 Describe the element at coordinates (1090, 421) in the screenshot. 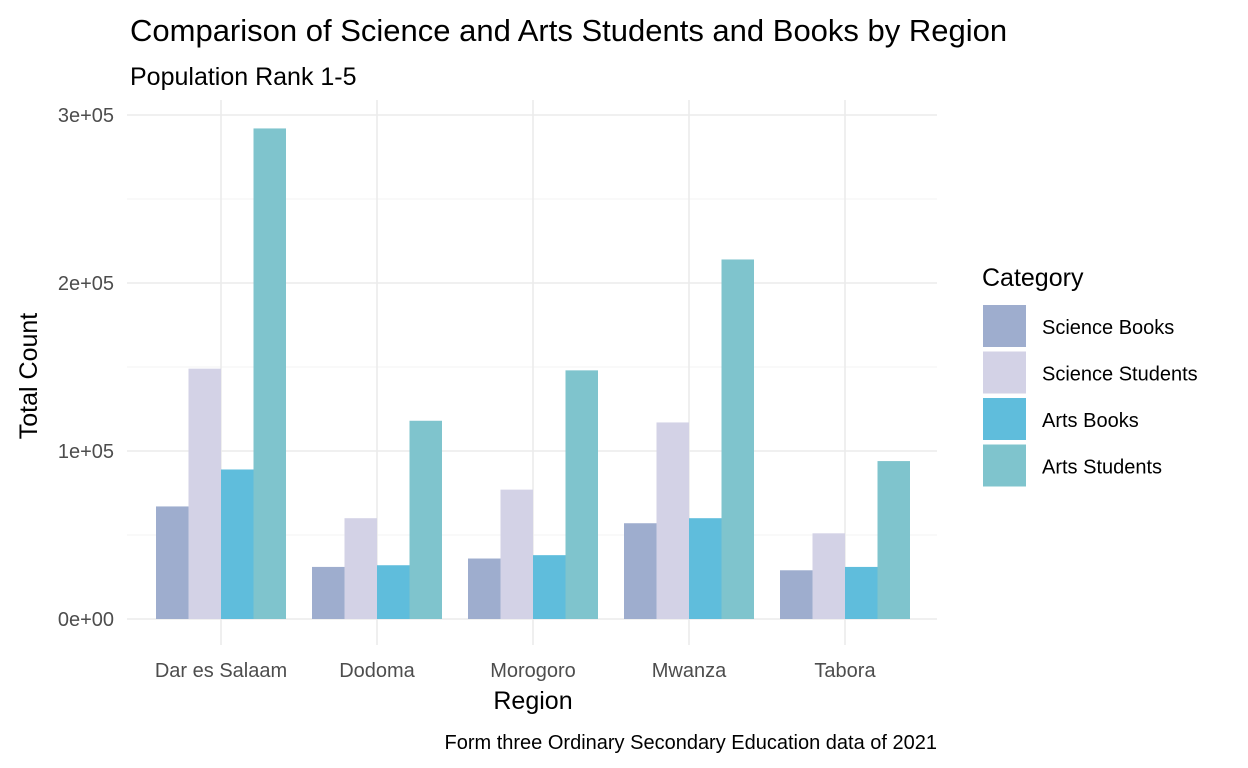

I see `legend-label: Arts Books` at that location.